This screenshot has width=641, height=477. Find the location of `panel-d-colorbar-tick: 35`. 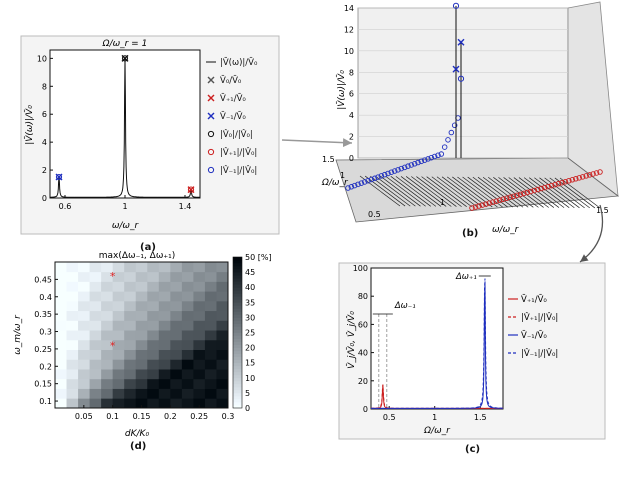

panel-d-colorbar-tick: 35 is located at coordinates (250, 302).